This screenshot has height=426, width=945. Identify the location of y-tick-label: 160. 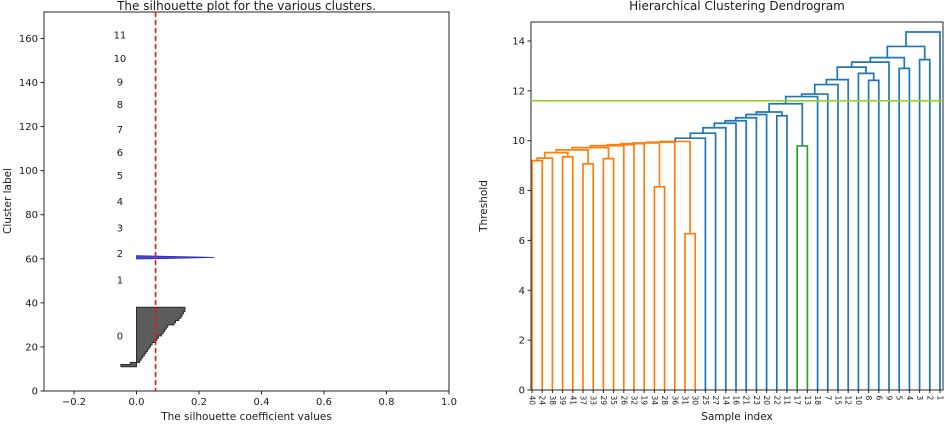
(28, 39).